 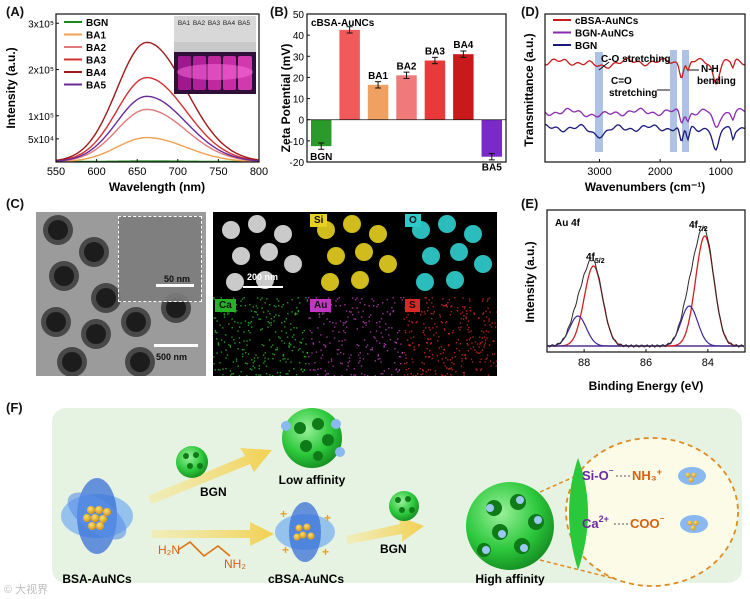 I want to click on cbsa-aunc-cluster, so click(x=305, y=532).